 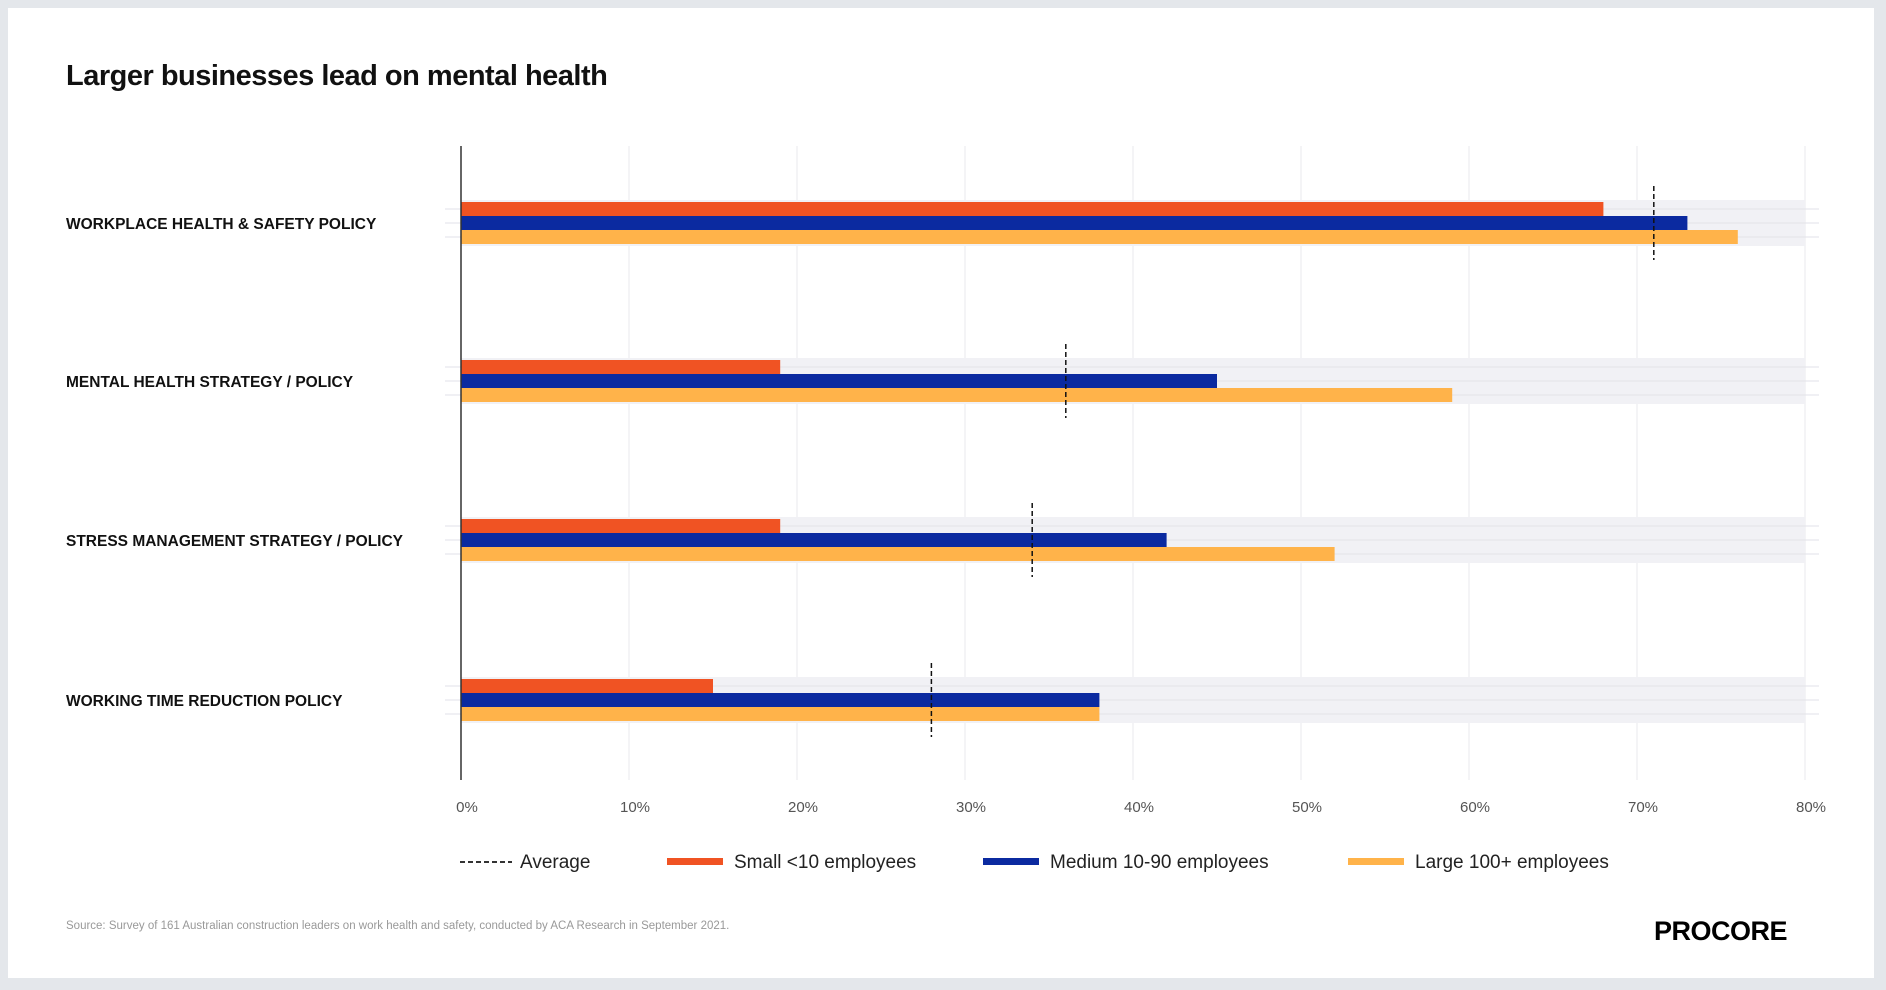 What do you see at coordinates (235, 541) in the screenshot?
I see `category-label: STRESS MANAGEMENT STRATEGY / POLICY` at bounding box center [235, 541].